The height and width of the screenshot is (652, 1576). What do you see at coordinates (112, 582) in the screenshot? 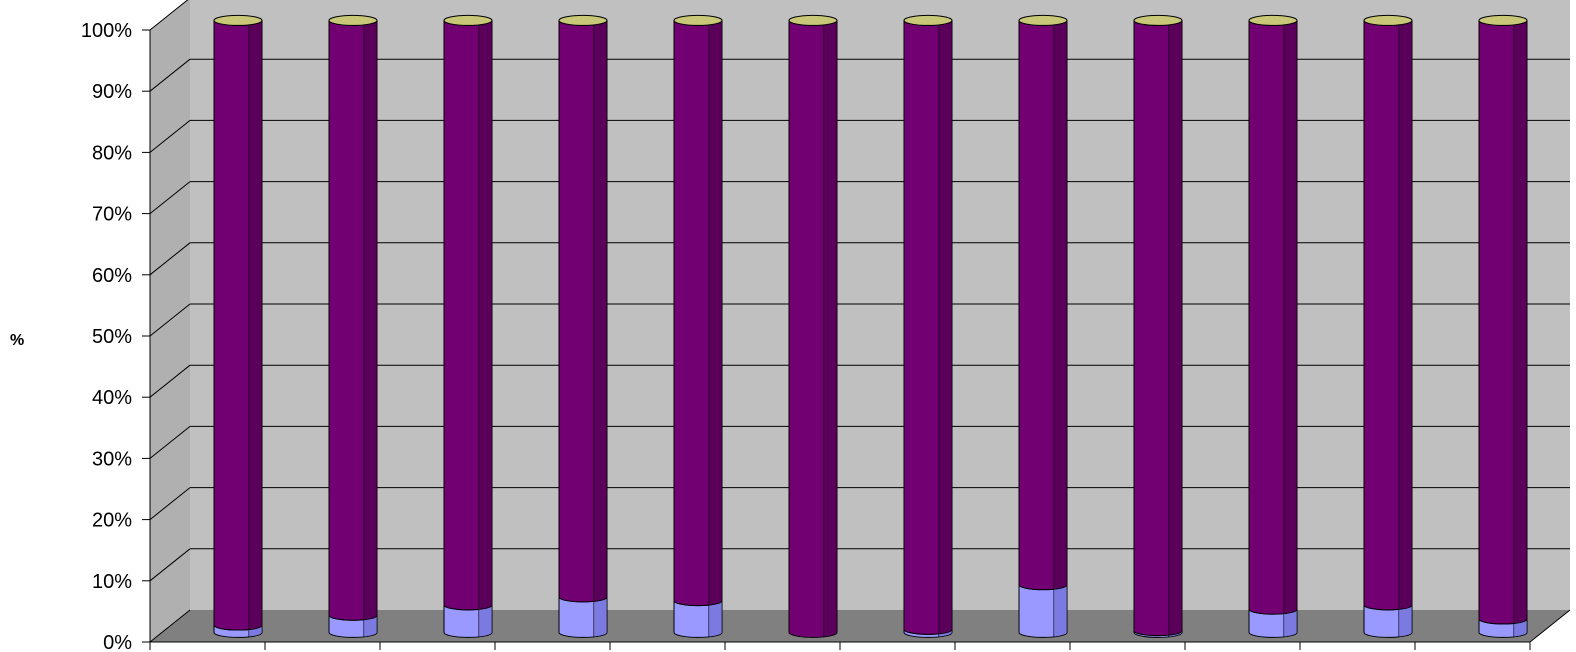
I see `y-tick-label: 10%` at bounding box center [112, 582].